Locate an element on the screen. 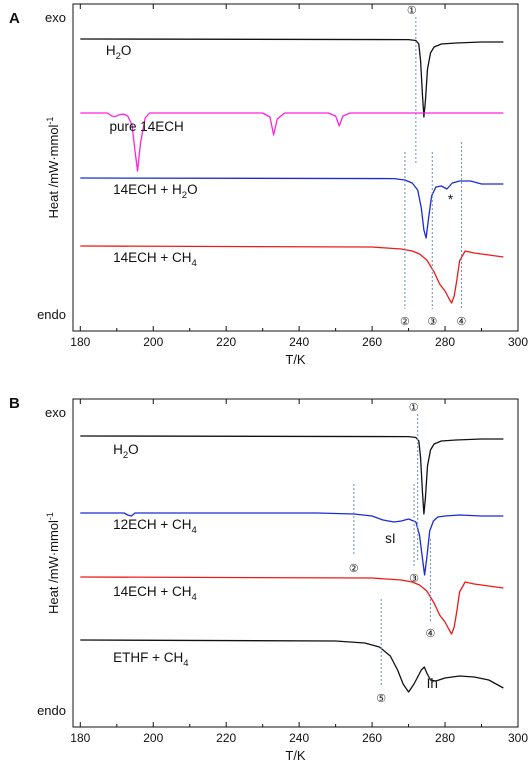 This screenshot has width=529, height=767. series-label-1: pure 14ECH is located at coordinates (146, 126).